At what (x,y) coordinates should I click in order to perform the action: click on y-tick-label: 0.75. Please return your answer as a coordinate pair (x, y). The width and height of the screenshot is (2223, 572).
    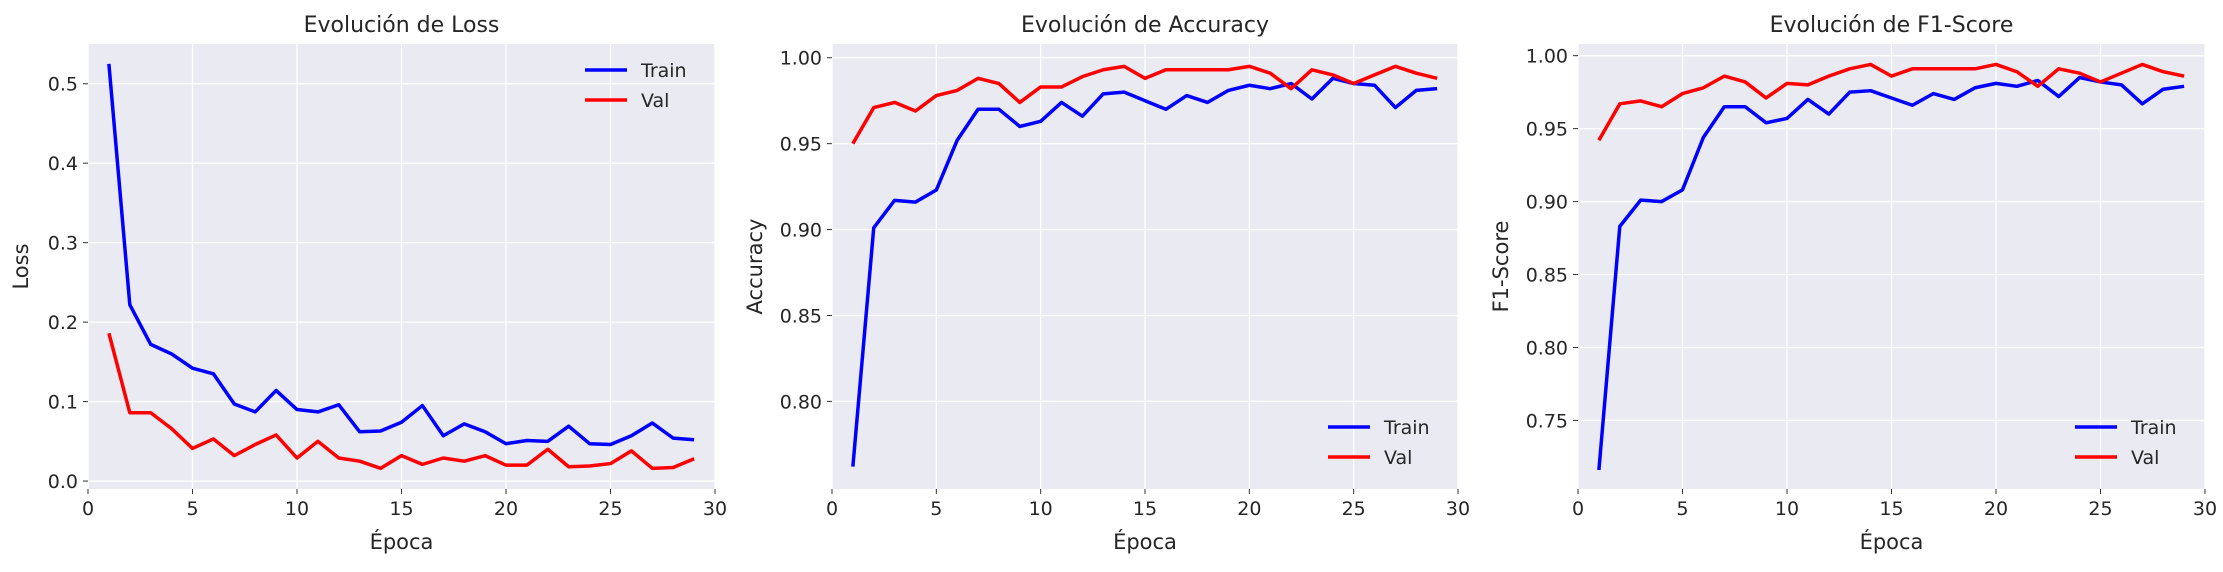
    Looking at the image, I should click on (1547, 421).